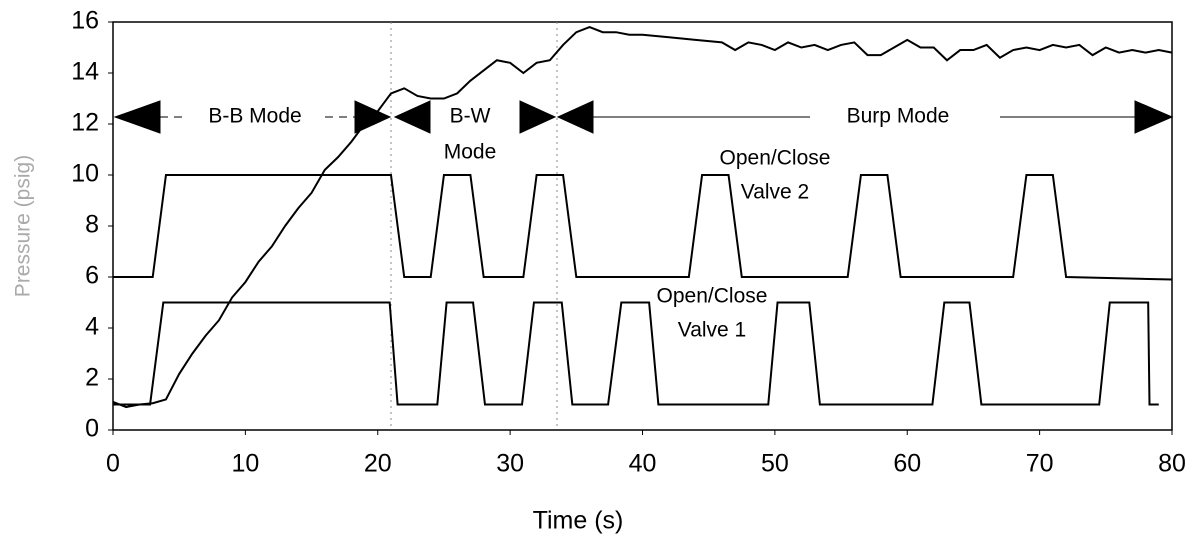 The height and width of the screenshot is (546, 1195). What do you see at coordinates (907, 464) in the screenshot?
I see `x-tick-label: 60` at bounding box center [907, 464].